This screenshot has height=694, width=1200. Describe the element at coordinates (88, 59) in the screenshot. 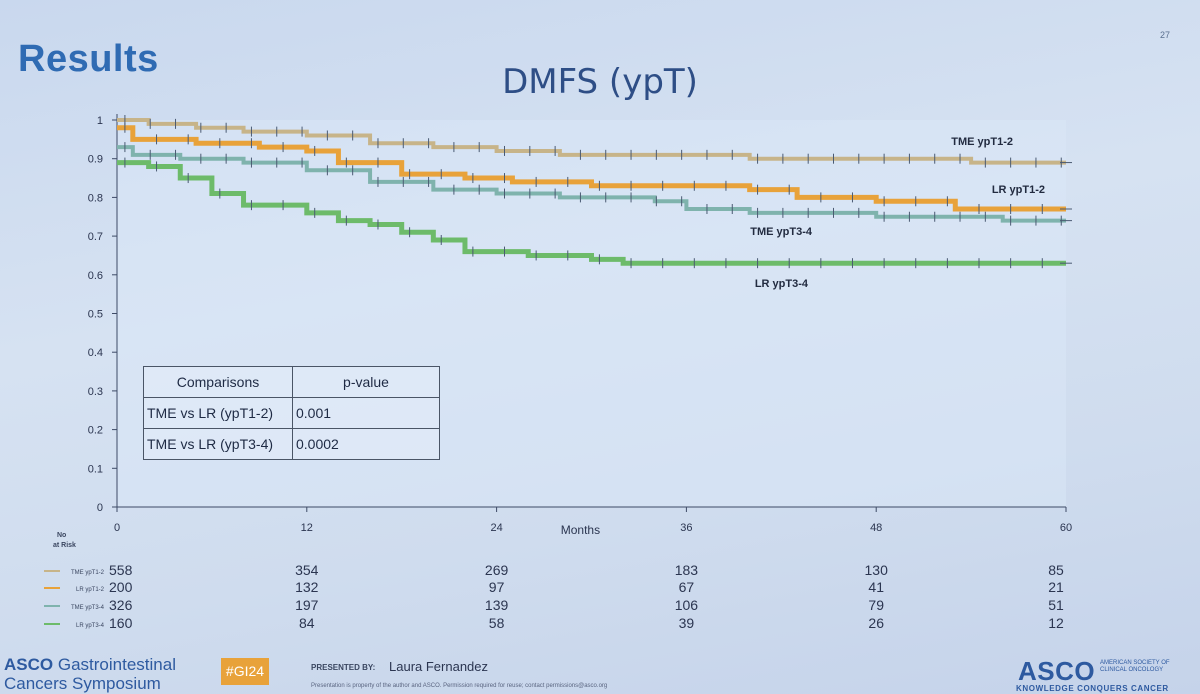

I see `slide-heading: Results` at that location.